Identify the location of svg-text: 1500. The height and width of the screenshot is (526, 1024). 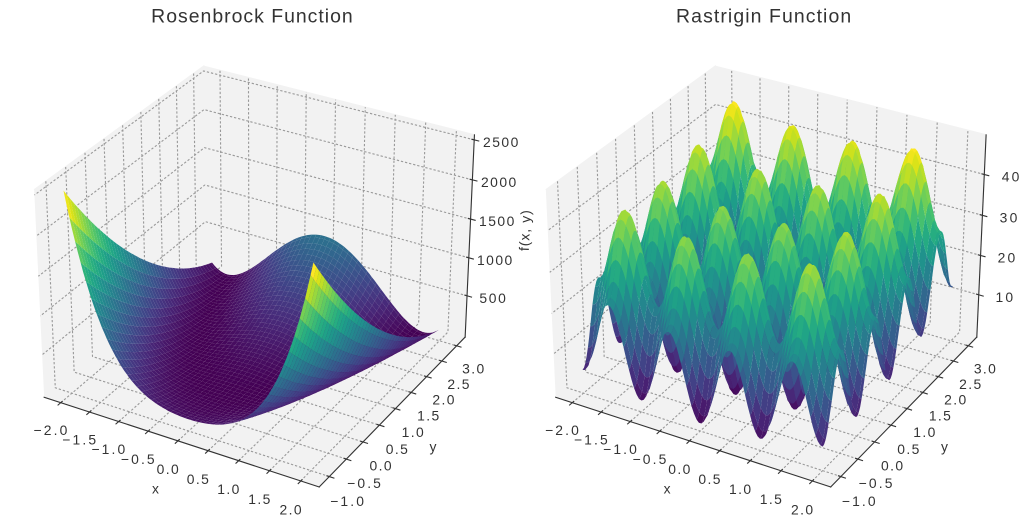
(497, 221).